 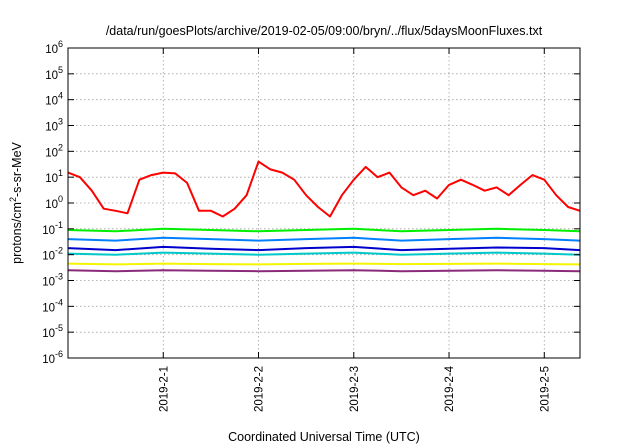 What do you see at coordinates (450, 388) in the screenshot?
I see `x-tick-label: 2019-2-4` at bounding box center [450, 388].